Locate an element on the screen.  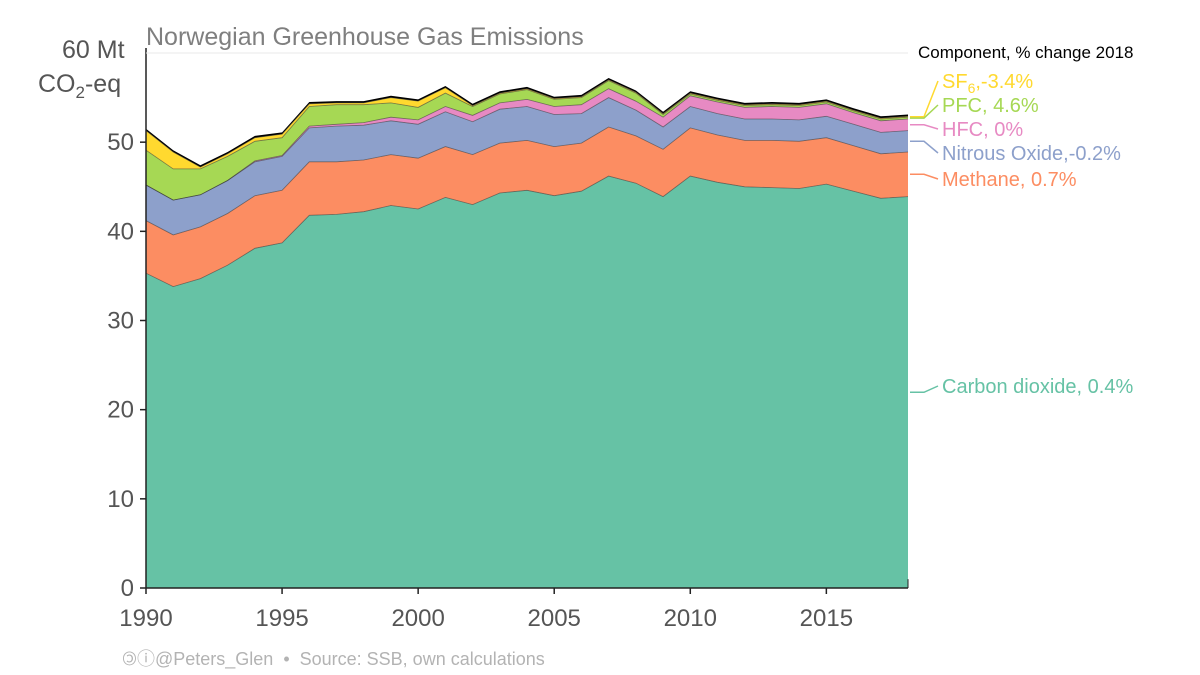
legend-item-ch4: Methane, 0.7% is located at coordinates (1009, 180).